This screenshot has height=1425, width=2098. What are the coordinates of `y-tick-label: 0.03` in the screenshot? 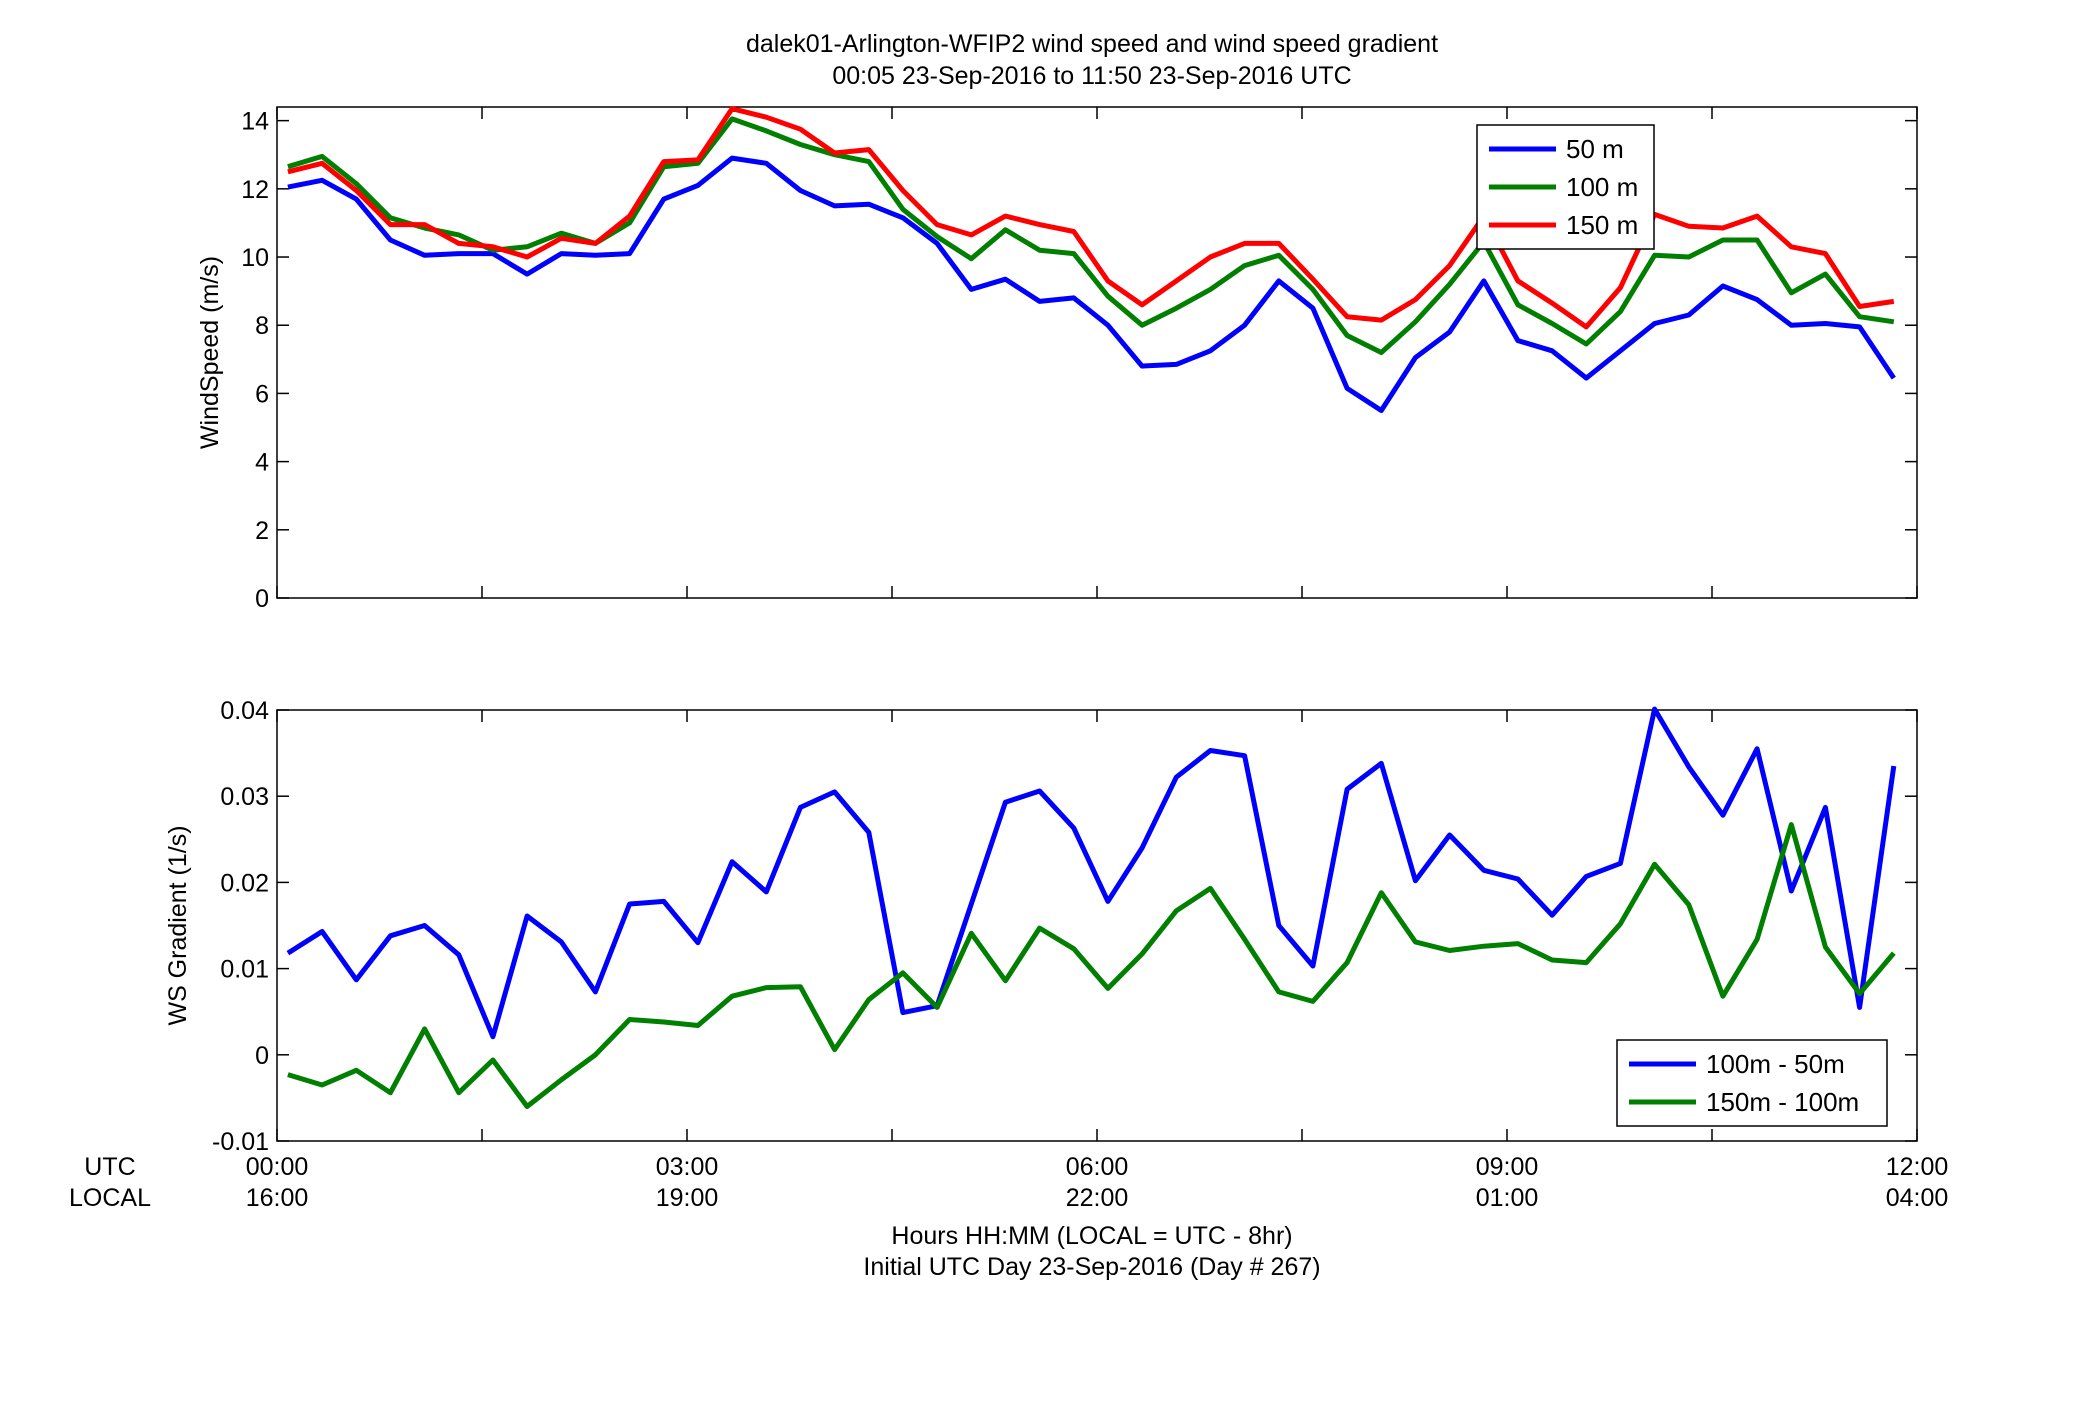 It's located at (244, 797).